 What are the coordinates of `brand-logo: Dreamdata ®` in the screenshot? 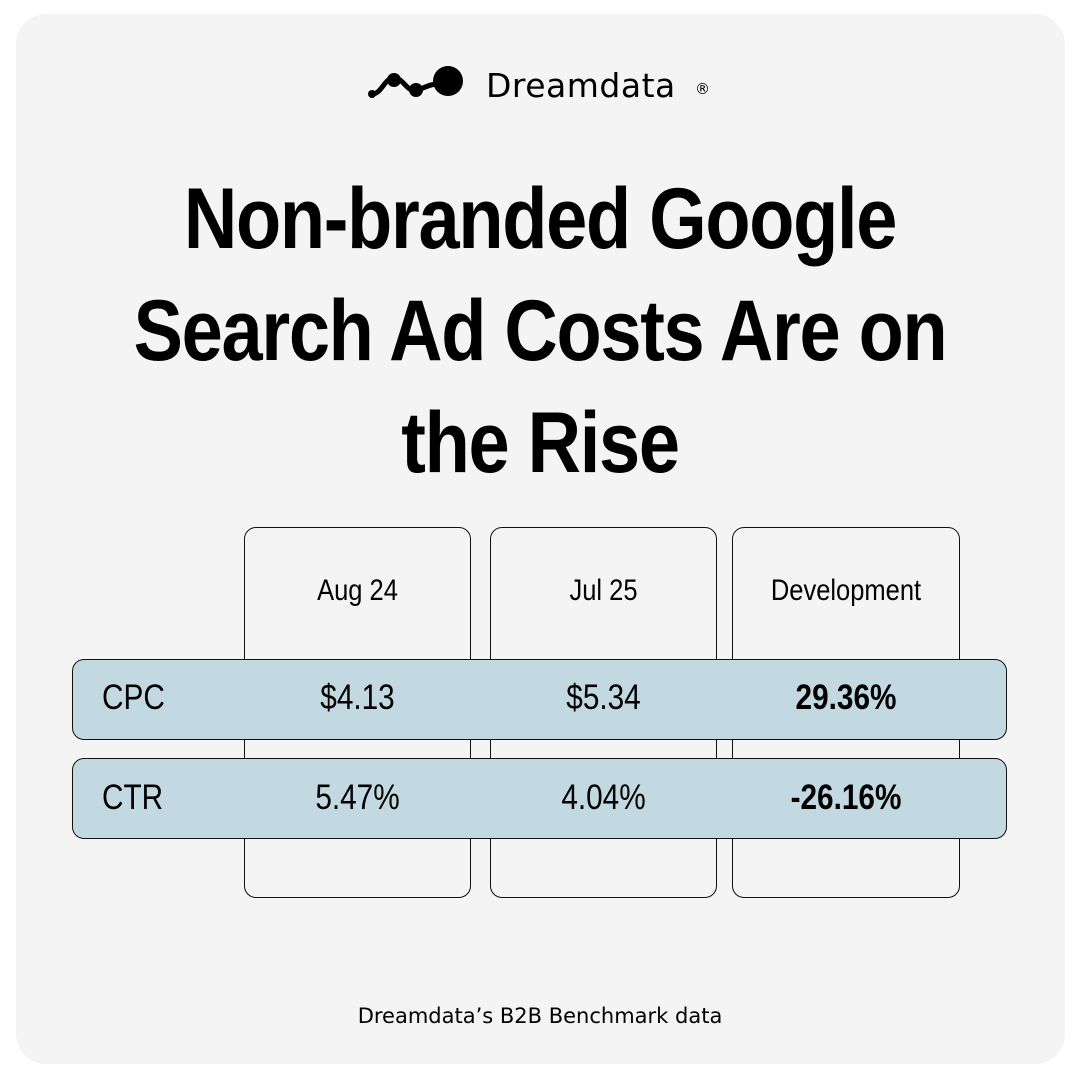 It's located at (541, 84).